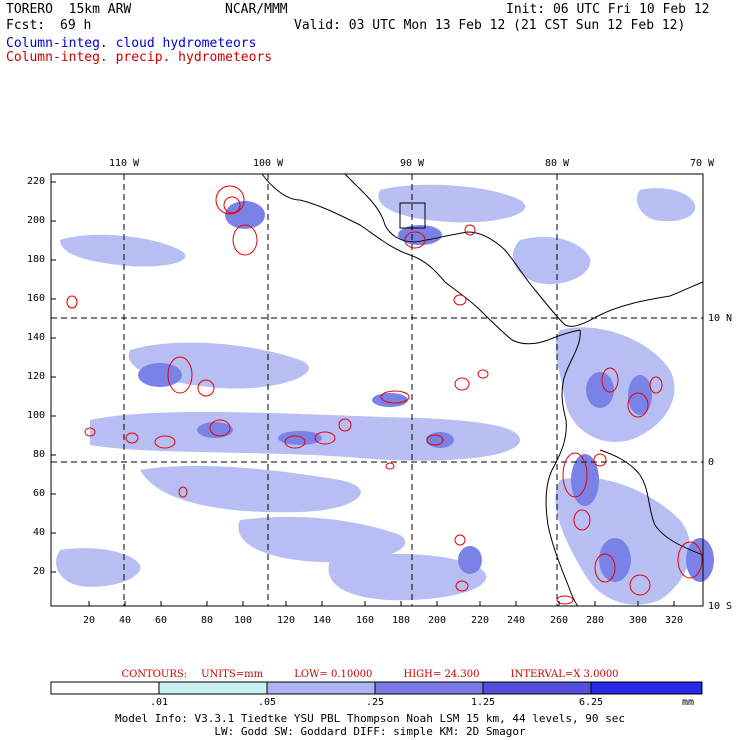 This screenshot has height=740, width=740. I want to click on y-tick-label: 160, so click(36, 298).